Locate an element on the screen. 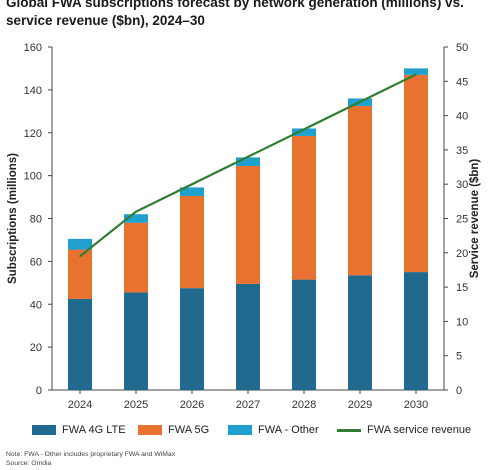 This screenshot has height=470, width=489. legend-label-other: FWA - Other is located at coordinates (288, 430).